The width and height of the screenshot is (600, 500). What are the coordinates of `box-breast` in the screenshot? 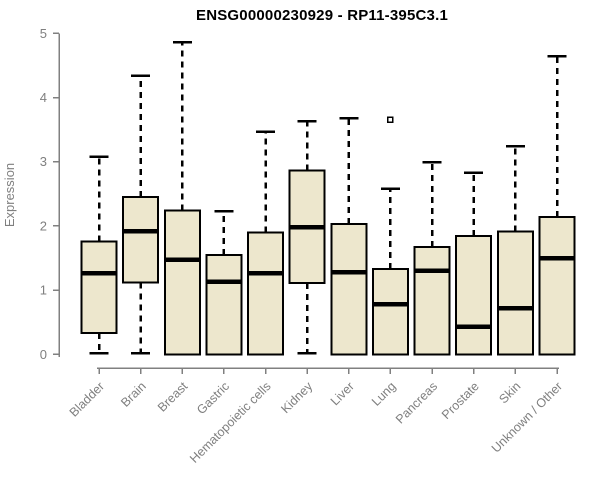 It's located at (182, 282).